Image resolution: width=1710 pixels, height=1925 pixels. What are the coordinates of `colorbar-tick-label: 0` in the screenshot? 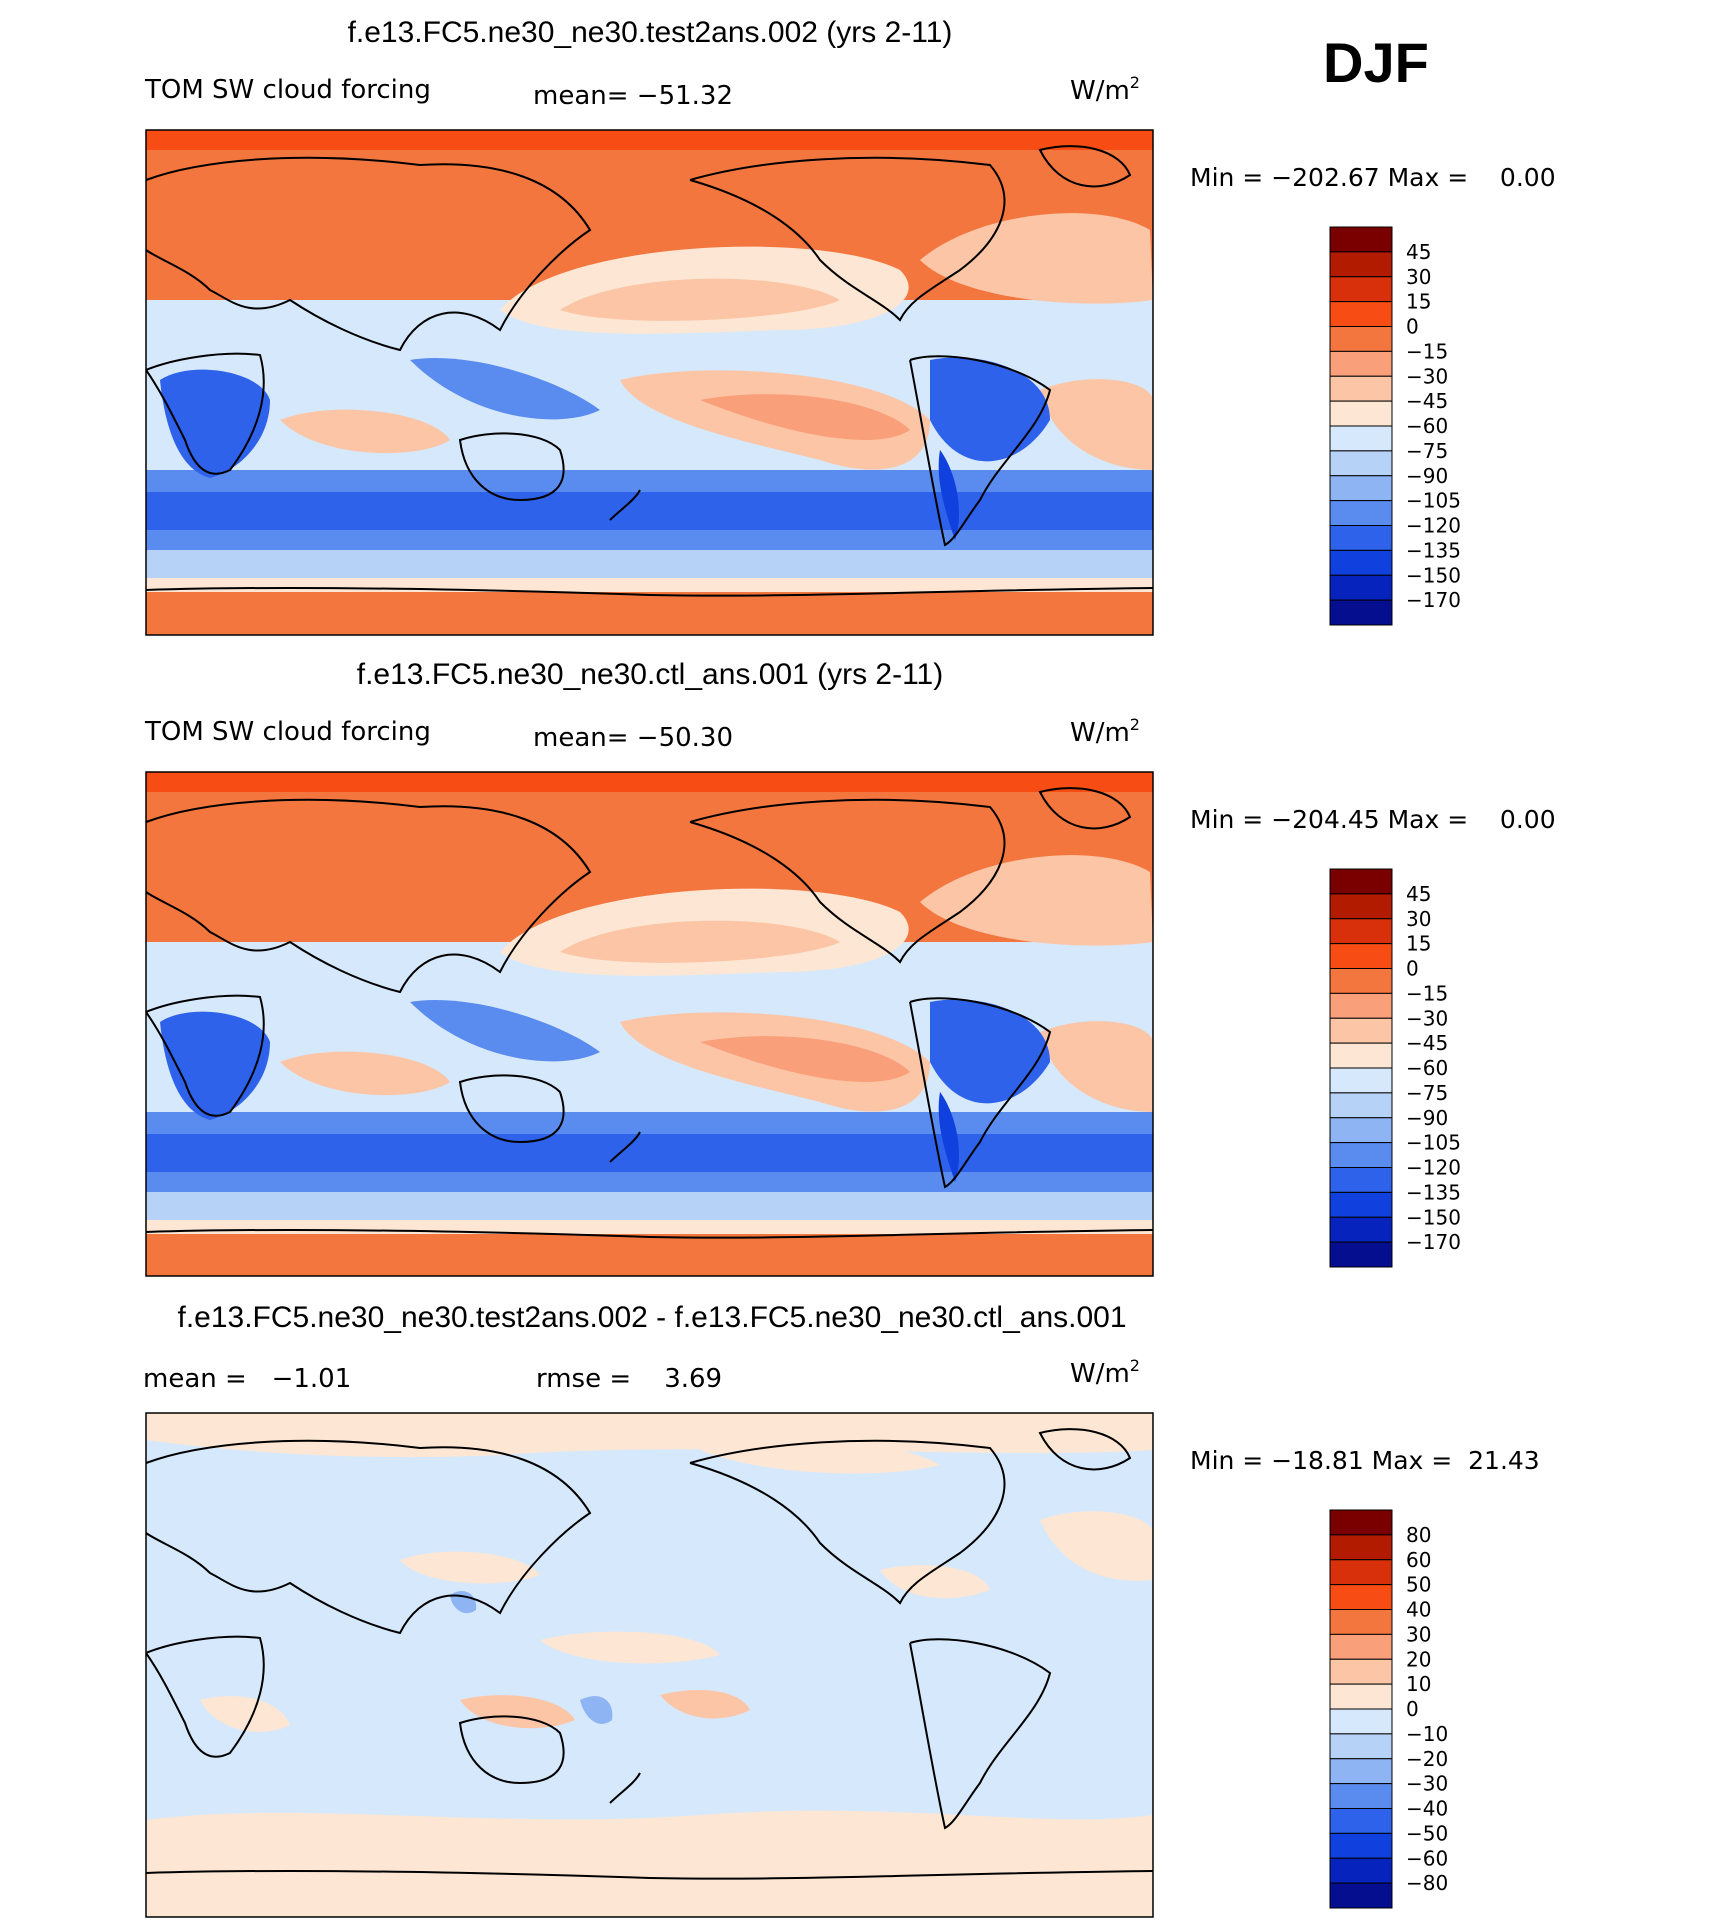 It's located at (1412, 1709).